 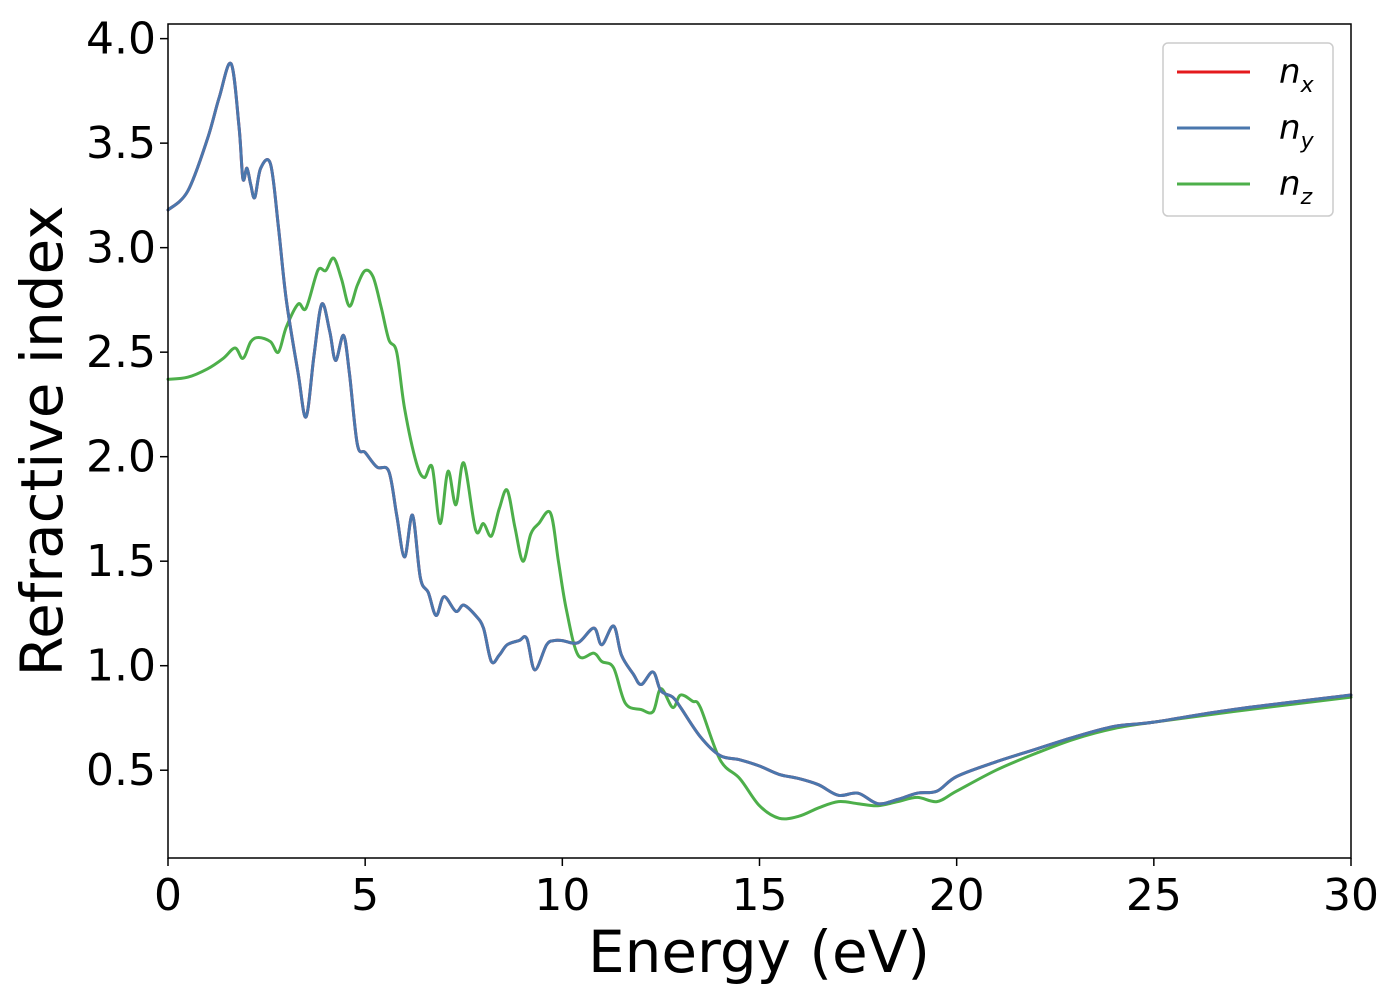 What do you see at coordinates (121, 666) in the screenshot?
I see `y-tick-label: 1.0` at bounding box center [121, 666].